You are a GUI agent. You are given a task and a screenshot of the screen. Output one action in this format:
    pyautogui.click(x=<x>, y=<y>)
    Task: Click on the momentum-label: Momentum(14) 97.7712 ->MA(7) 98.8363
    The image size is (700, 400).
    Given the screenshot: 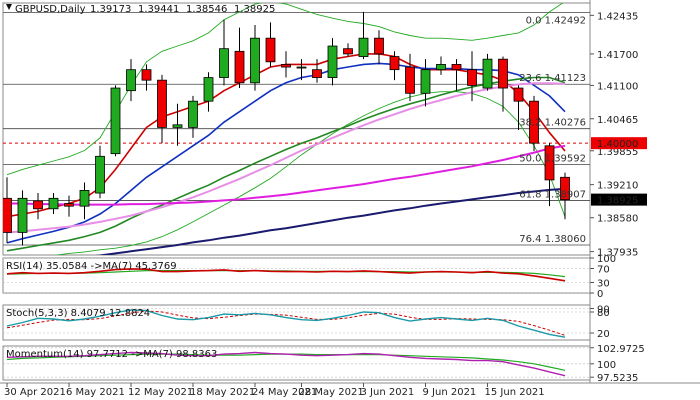 What is the action you would take?
    pyautogui.click(x=111, y=354)
    